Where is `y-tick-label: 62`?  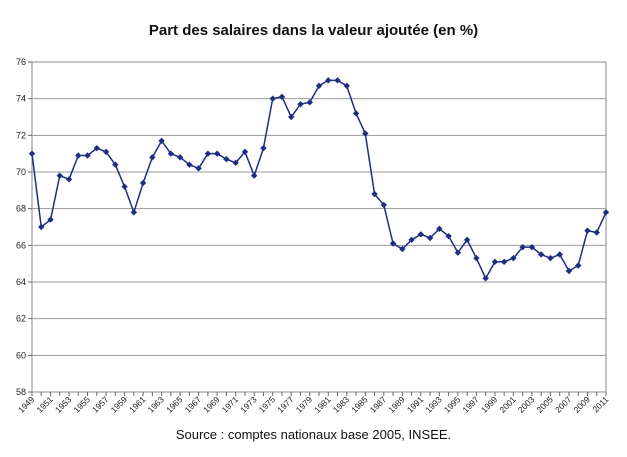
y-tick-label: 62 is located at coordinates (21, 319).